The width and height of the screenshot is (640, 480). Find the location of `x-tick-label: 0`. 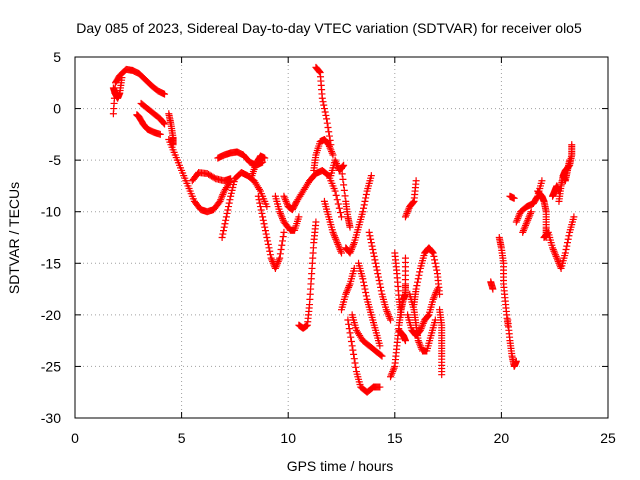

x-tick-label: 0 is located at coordinates (75, 438).